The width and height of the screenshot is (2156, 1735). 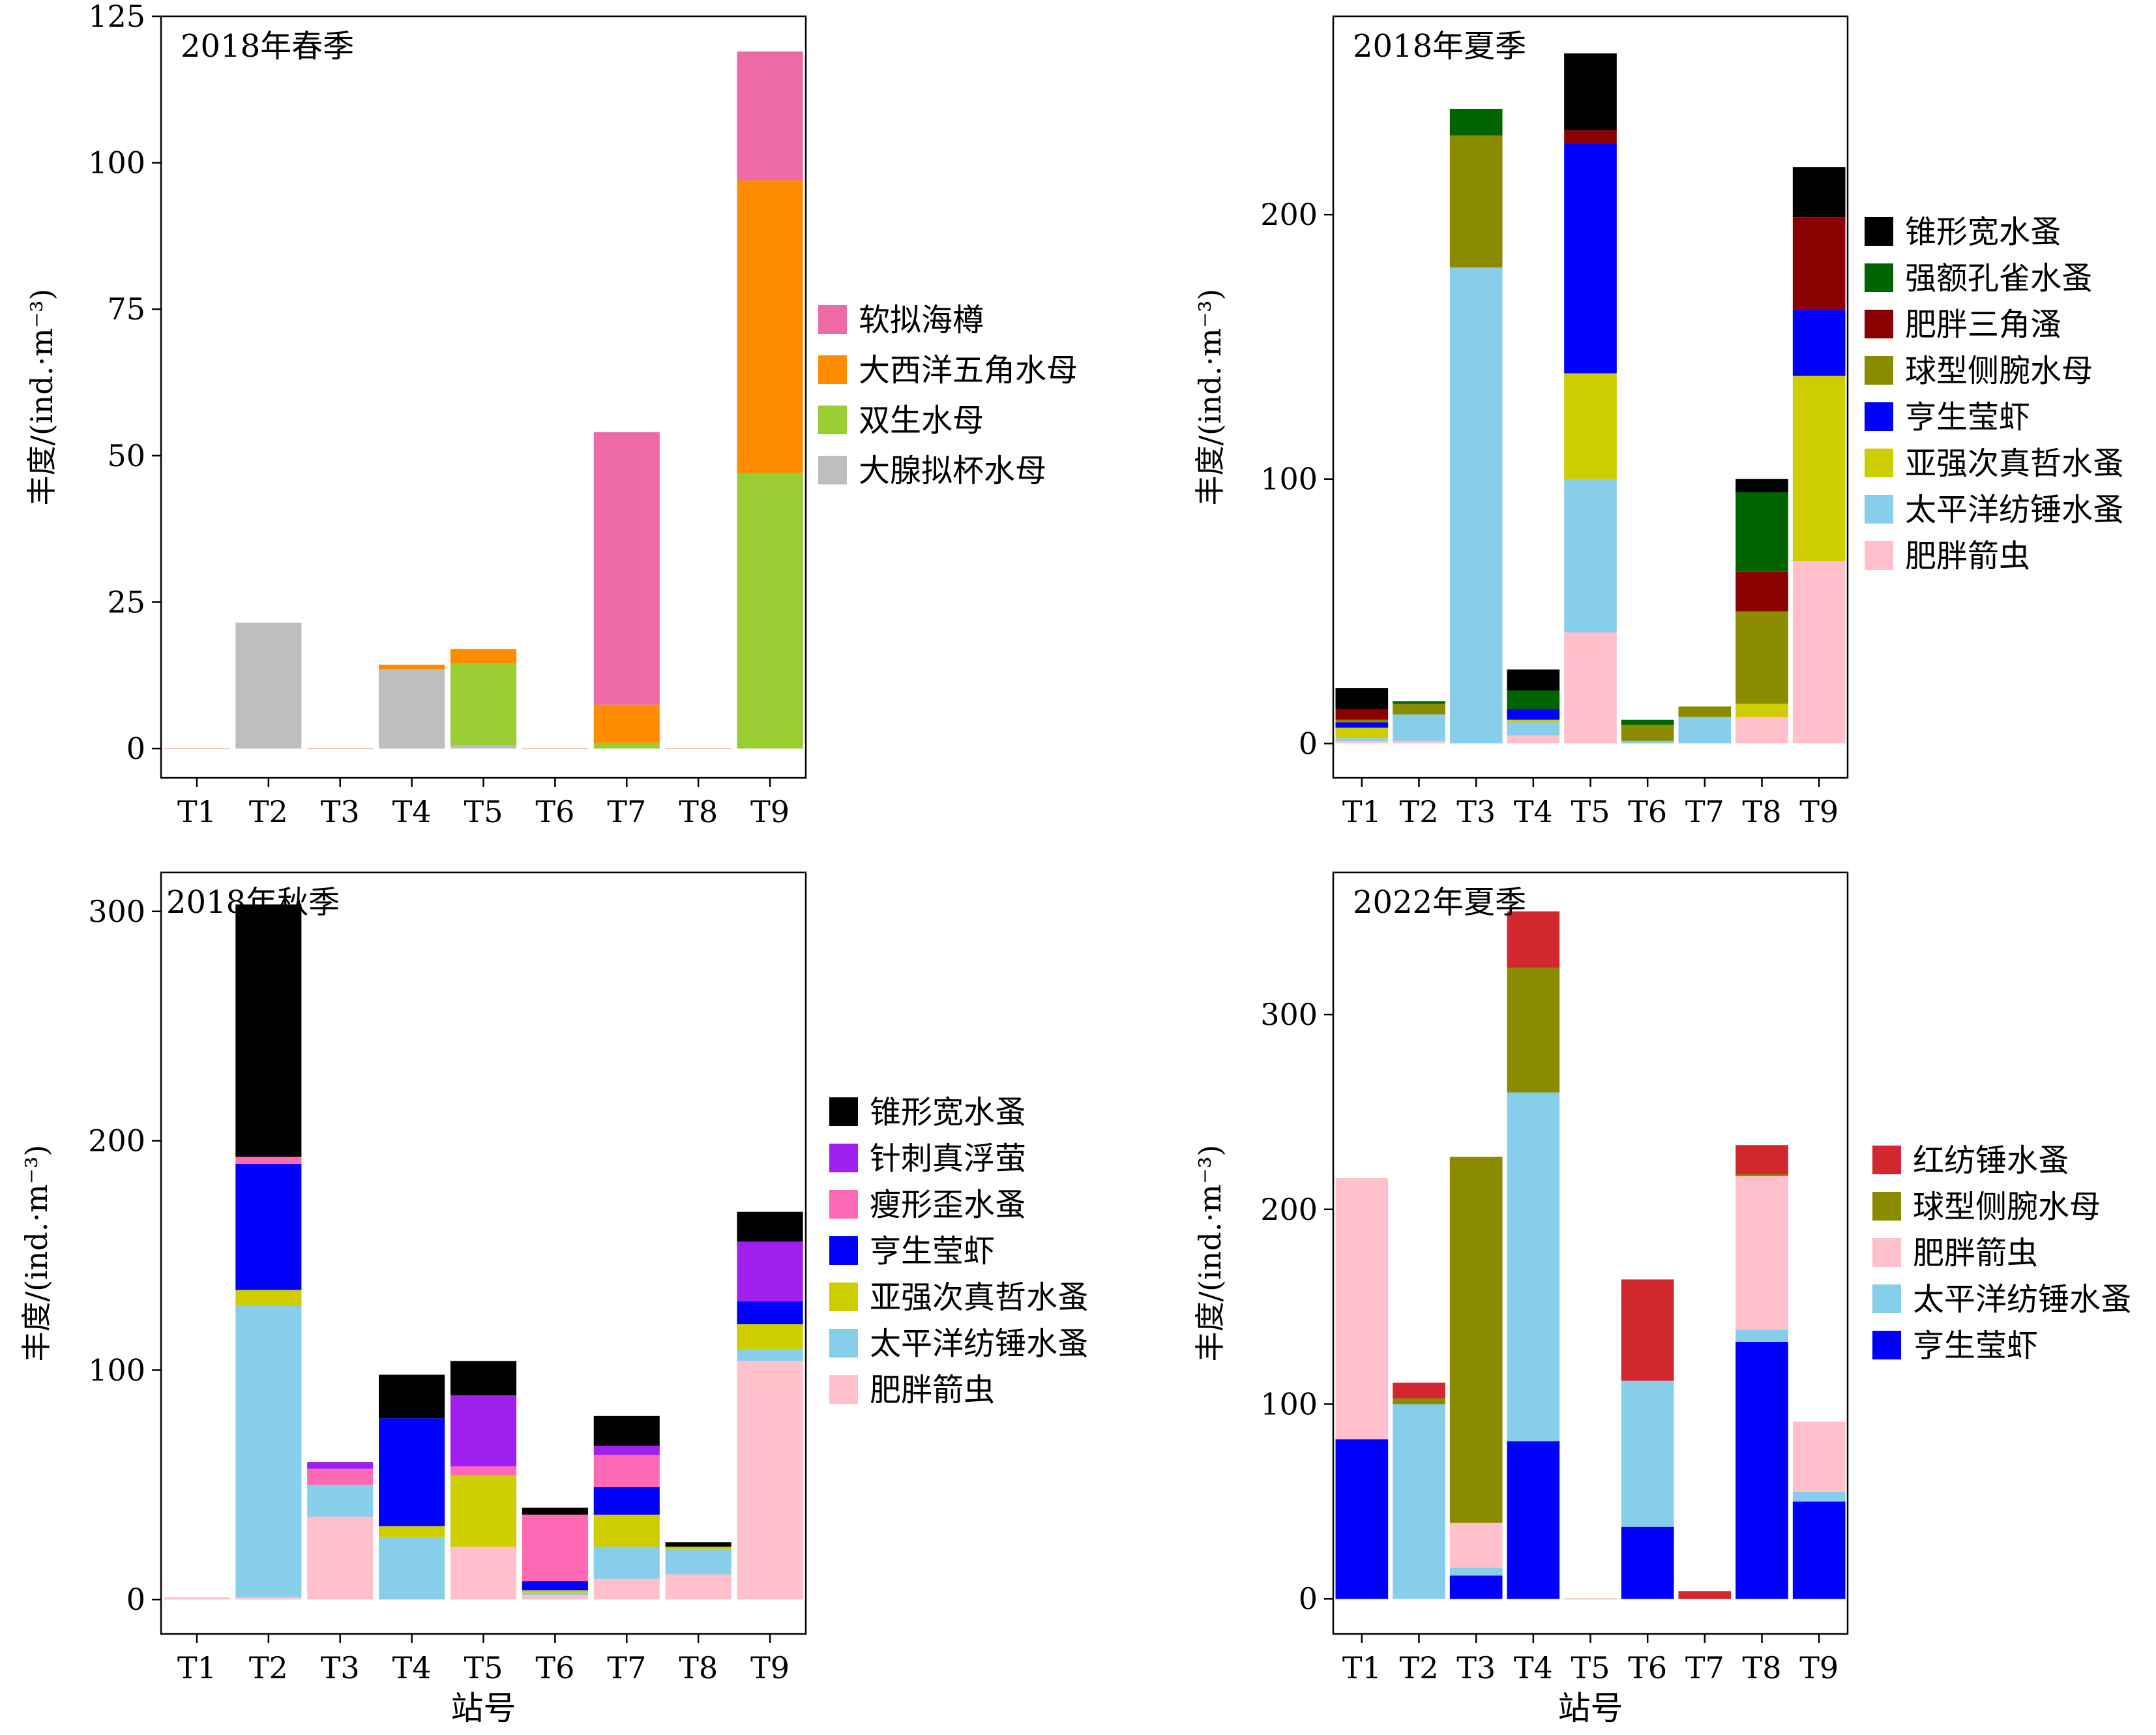 I want to click on bar-p3-s2-T7, so click(x=626, y=1563).